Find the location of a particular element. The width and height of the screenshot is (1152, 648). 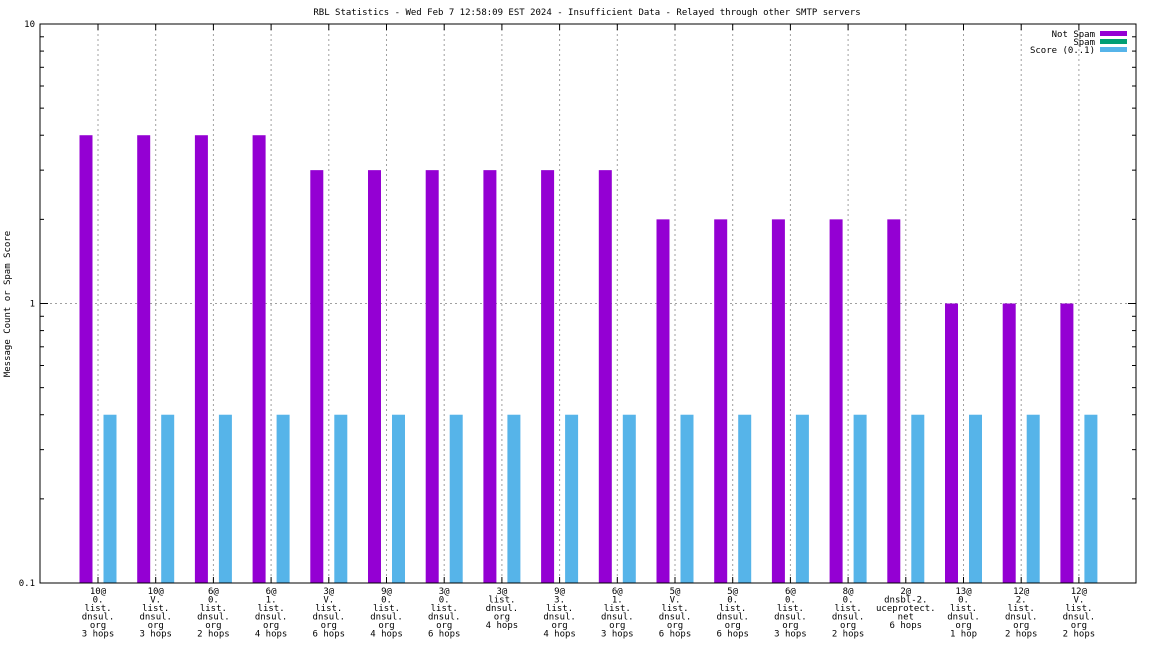

x-tick-label: 12@ is located at coordinates (1021, 592).